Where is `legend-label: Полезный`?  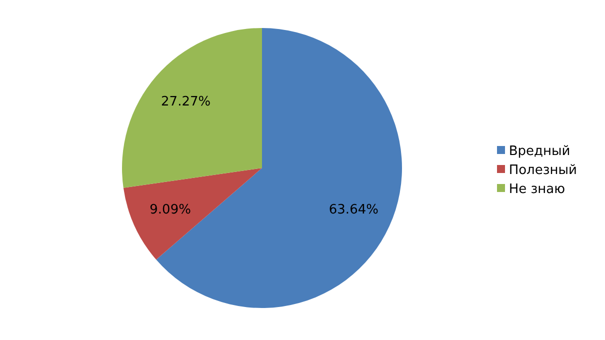 legend-label: Полезный is located at coordinates (542, 170).